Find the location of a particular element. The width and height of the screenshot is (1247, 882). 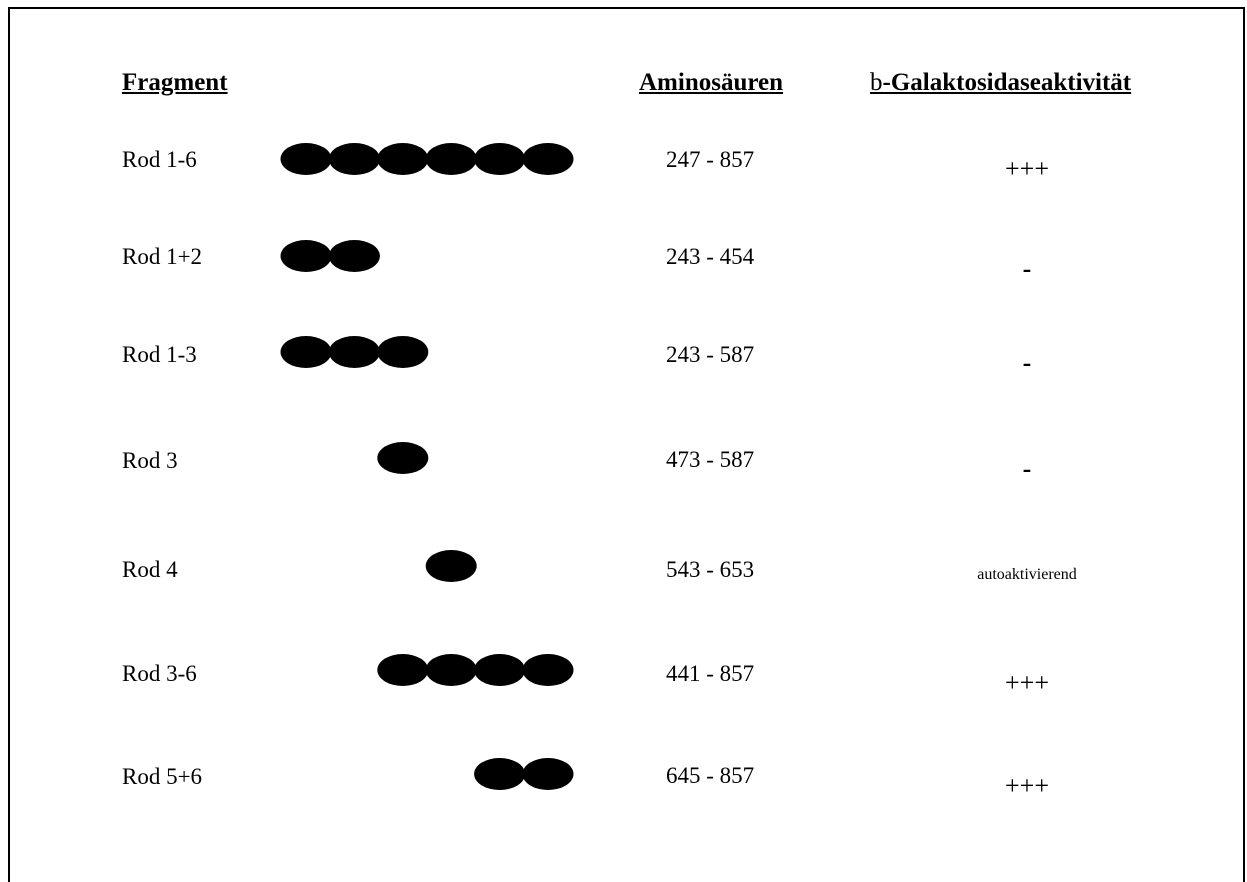

header-amino-acids: Aminosäuren is located at coordinates (711, 82).